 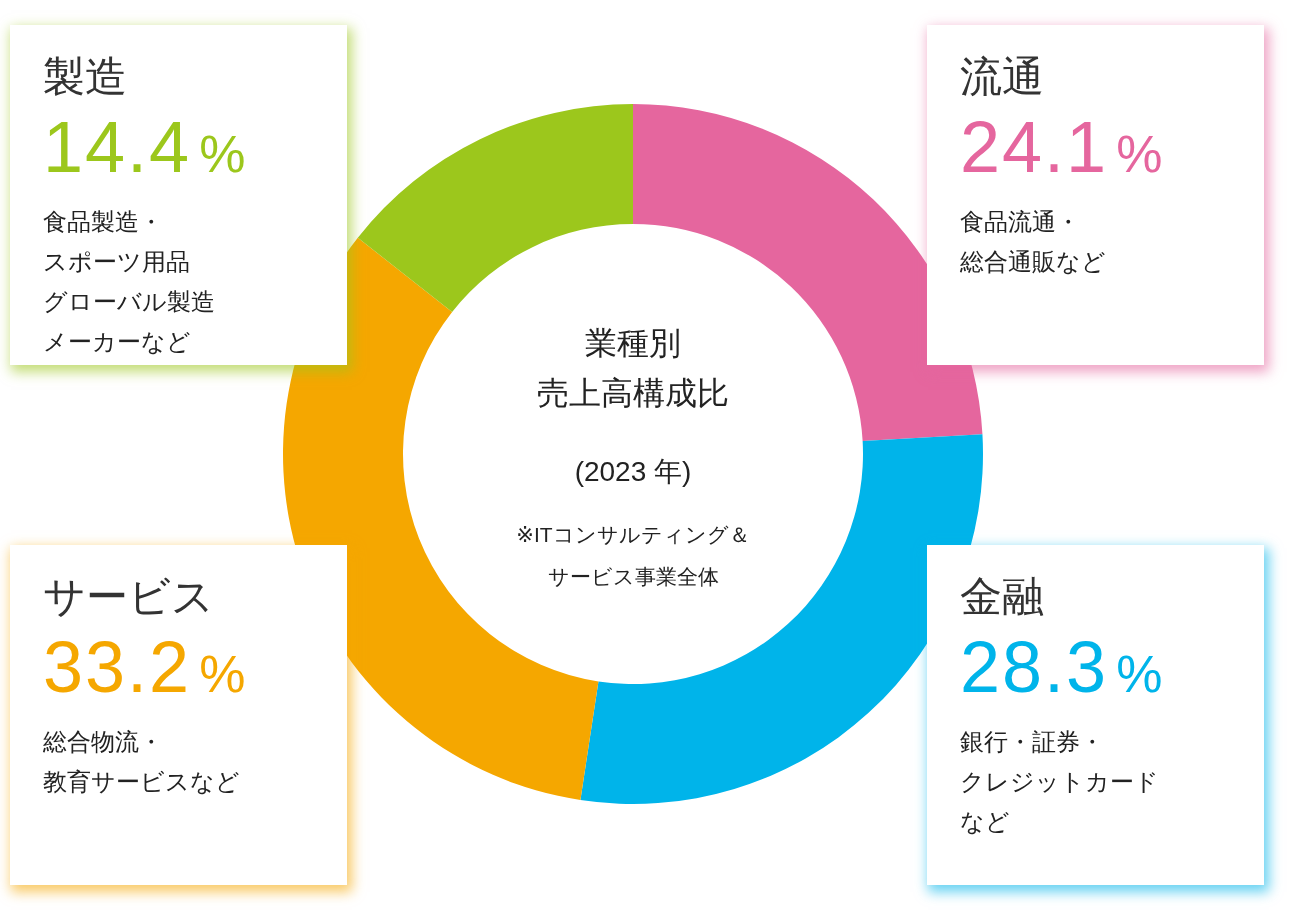 What do you see at coordinates (129, 282) in the screenshot?
I see `text: 食品製造・スポーツ用品グローバル製造メーカーなど` at bounding box center [129, 282].